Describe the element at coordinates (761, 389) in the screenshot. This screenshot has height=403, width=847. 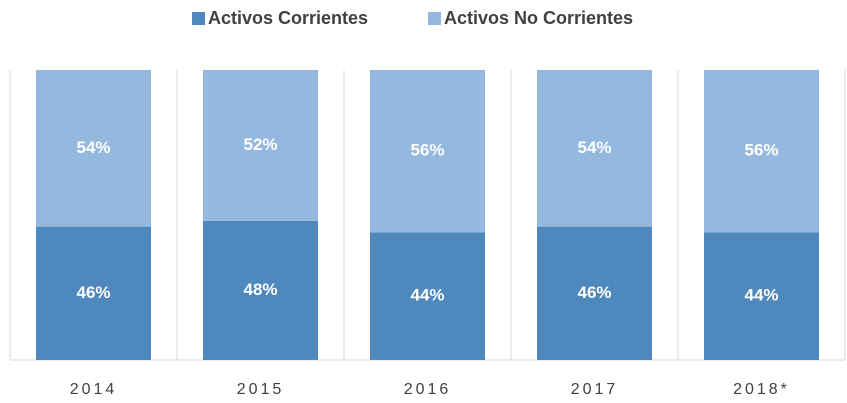
I see `x-tick-label: 2018*` at that location.